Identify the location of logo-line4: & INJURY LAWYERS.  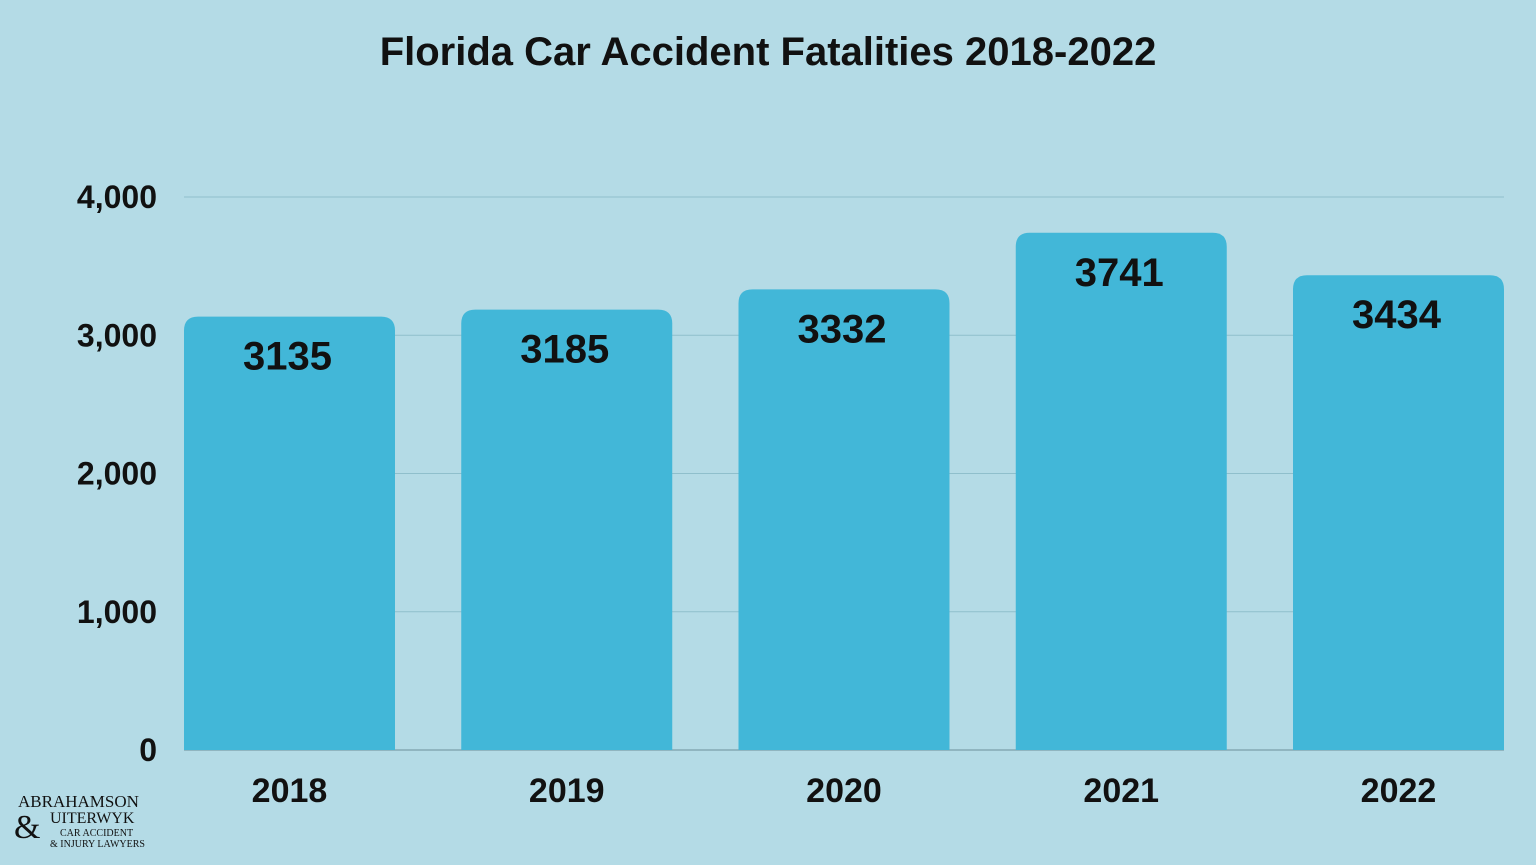
(97, 844).